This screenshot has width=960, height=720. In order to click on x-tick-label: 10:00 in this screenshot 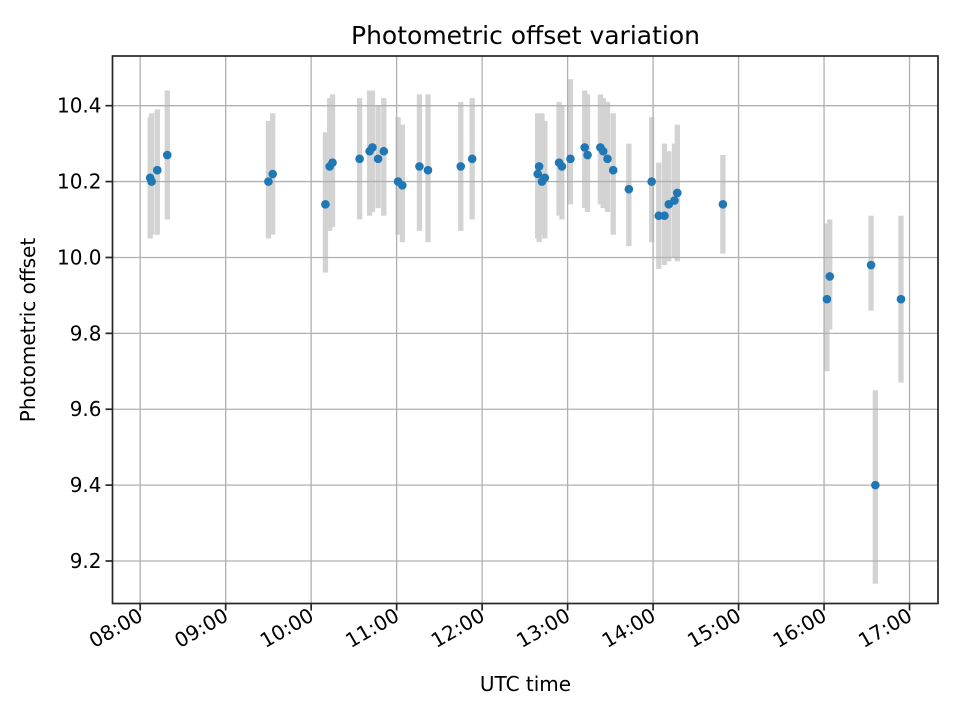, I will do `click(287, 628)`.